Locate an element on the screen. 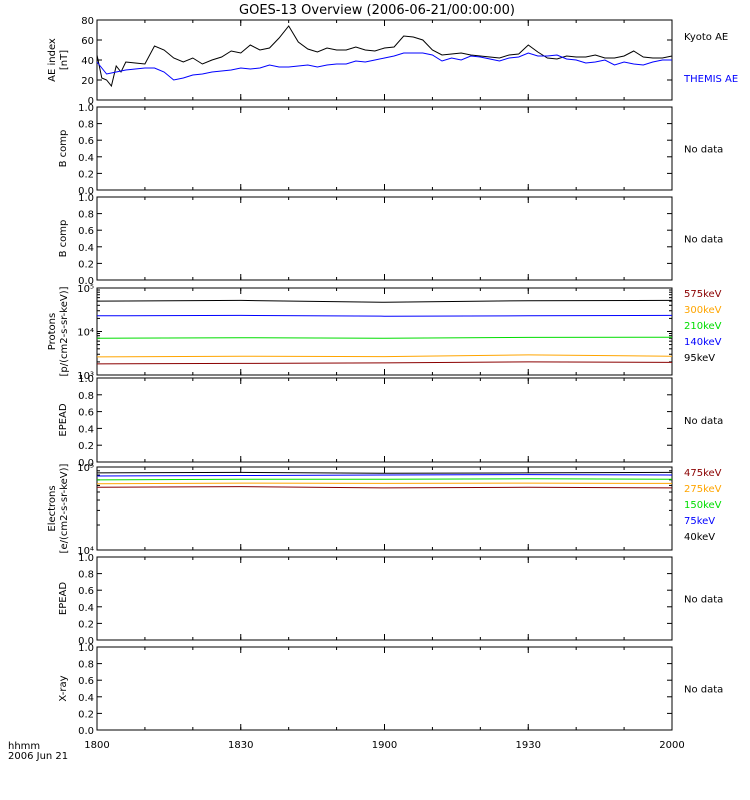 Image resolution: width=750 pixels, height=800 pixels. xtick-label: 1800 is located at coordinates (96, 745).